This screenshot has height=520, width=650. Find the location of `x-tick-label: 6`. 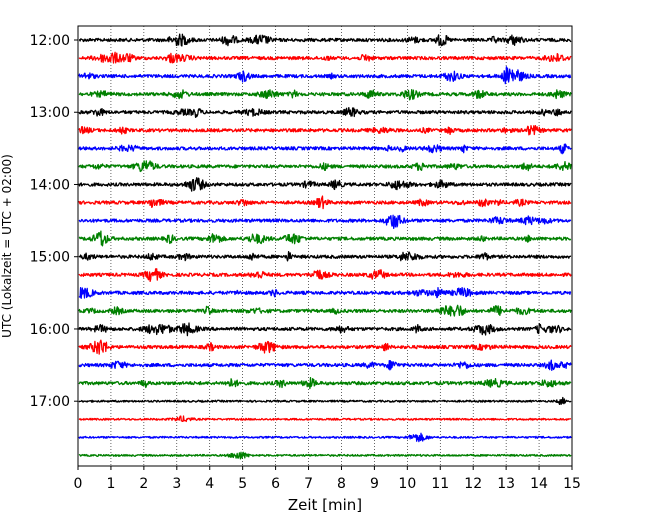

x-tick-label: 6 is located at coordinates (275, 484).